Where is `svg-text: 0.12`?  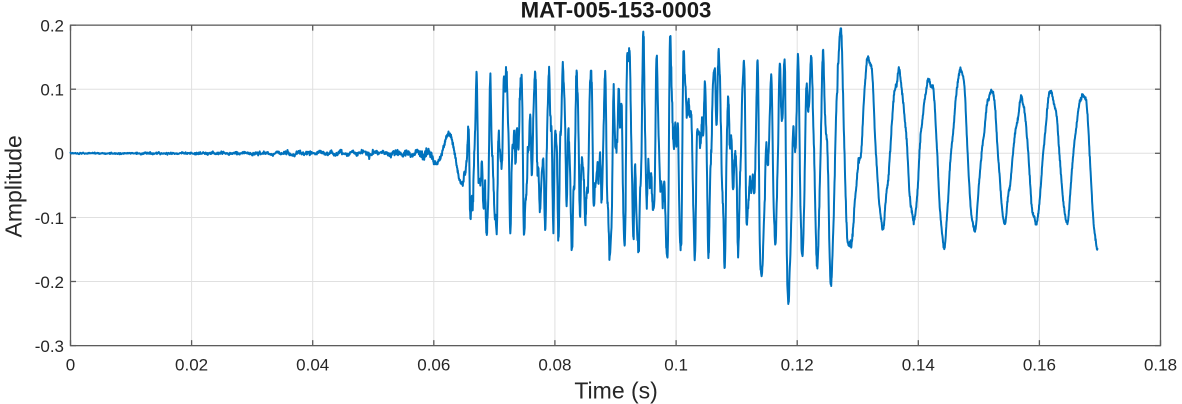
svg-text: 0.12 is located at coordinates (797, 365).